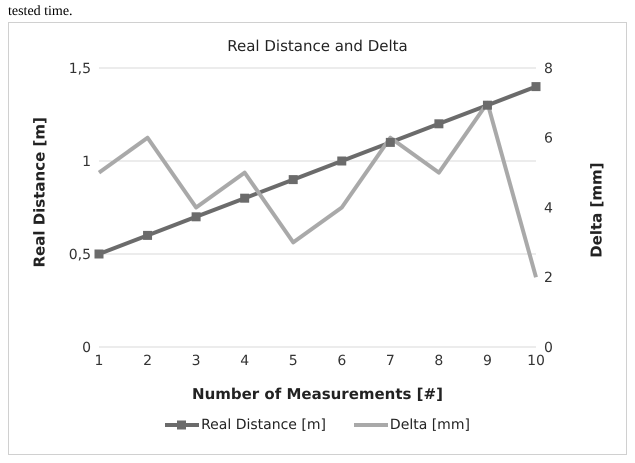  I want to click on y2-tick-label: 6, so click(548, 138).